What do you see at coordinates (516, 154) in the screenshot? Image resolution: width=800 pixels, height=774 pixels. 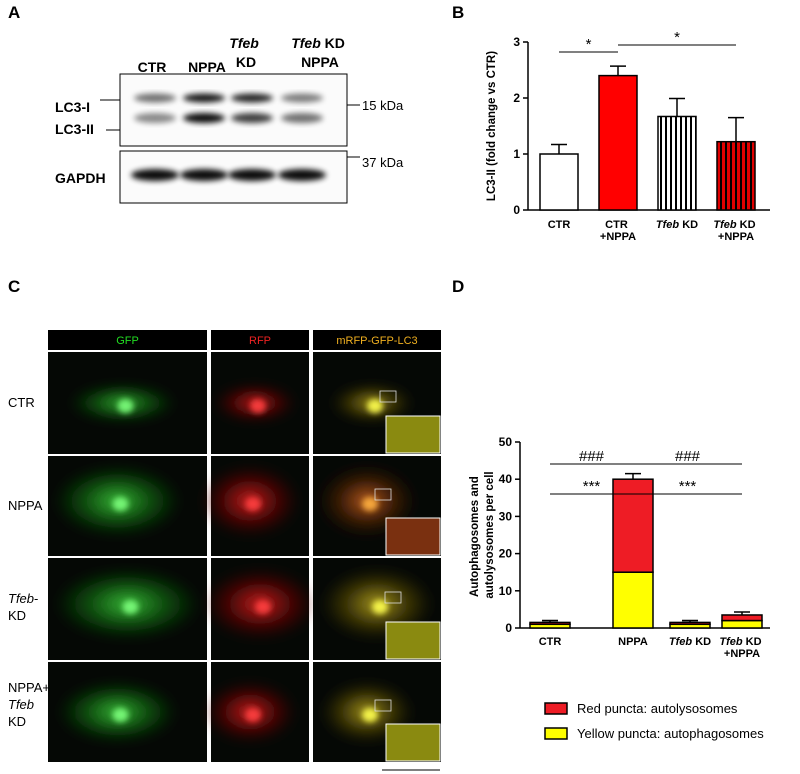 I see `y-tick-label: 1` at bounding box center [516, 154].